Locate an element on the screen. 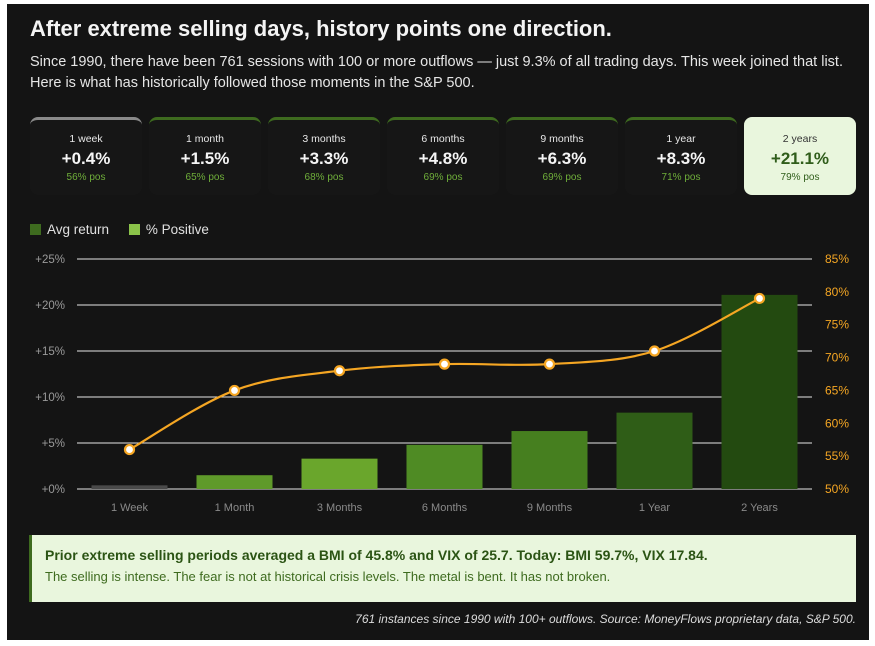 Image resolution: width=875 pixels, height=646 pixels. legend-label: Avg return is located at coordinates (78, 229).